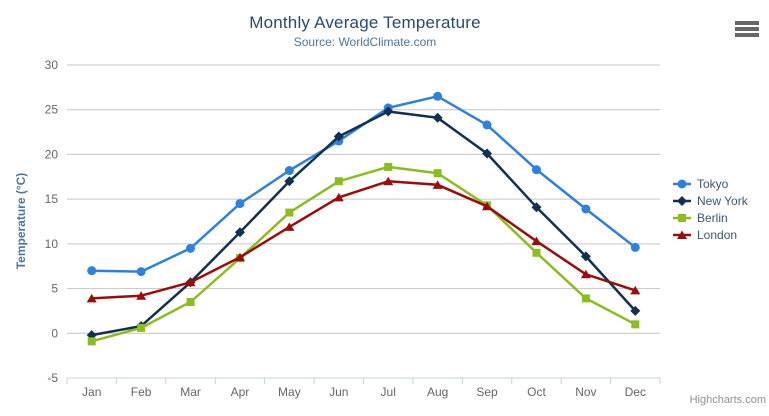  I want to click on legend-label: London, so click(717, 234).